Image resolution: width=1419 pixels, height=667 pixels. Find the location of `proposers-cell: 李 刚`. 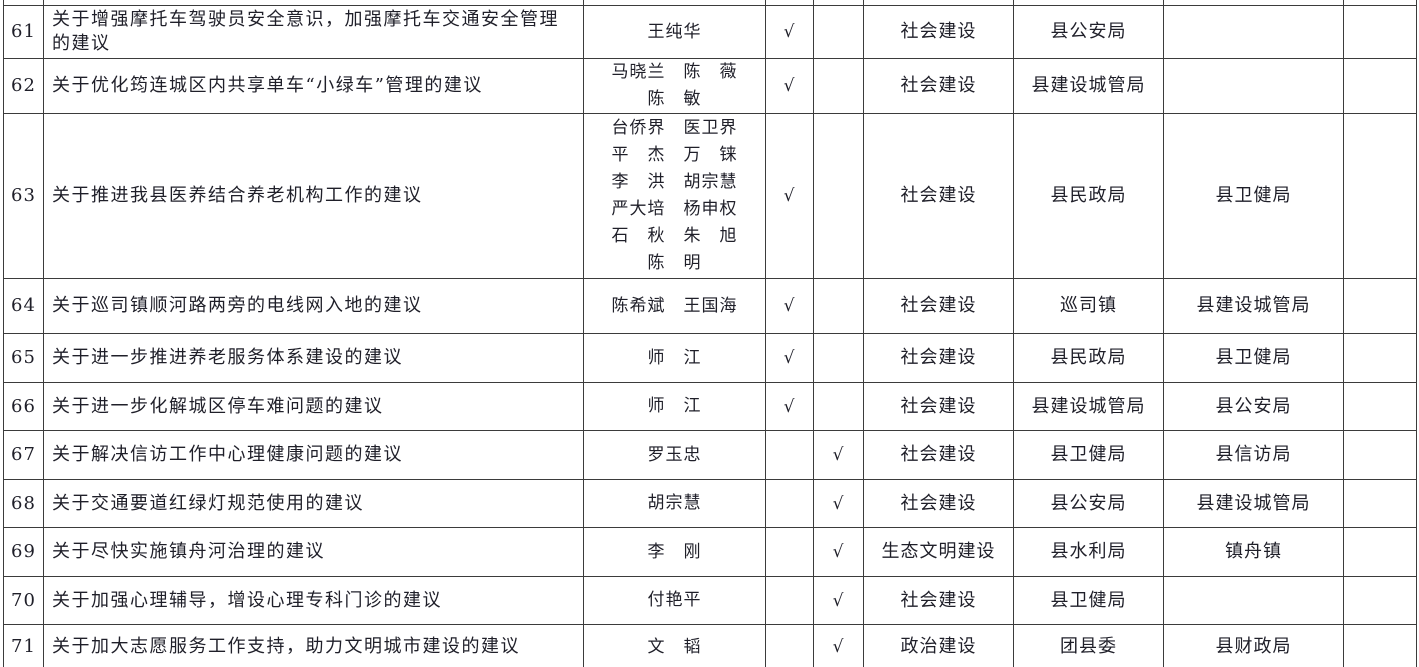

proposers-cell: 李 刚 is located at coordinates (674, 552).